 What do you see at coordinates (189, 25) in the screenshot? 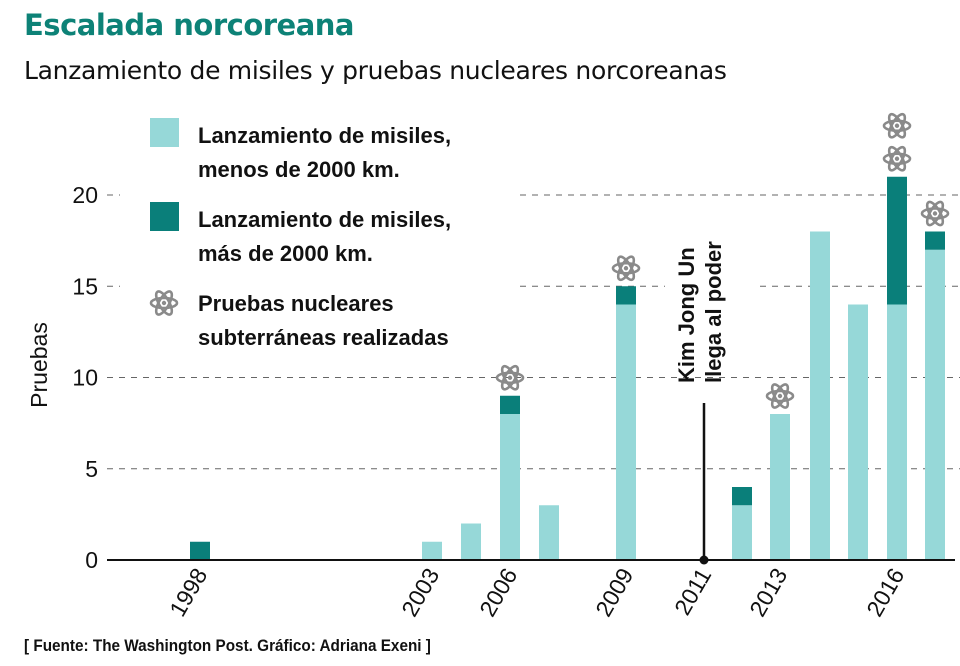
I see `chart-title: Escalada norcoreana` at bounding box center [189, 25].